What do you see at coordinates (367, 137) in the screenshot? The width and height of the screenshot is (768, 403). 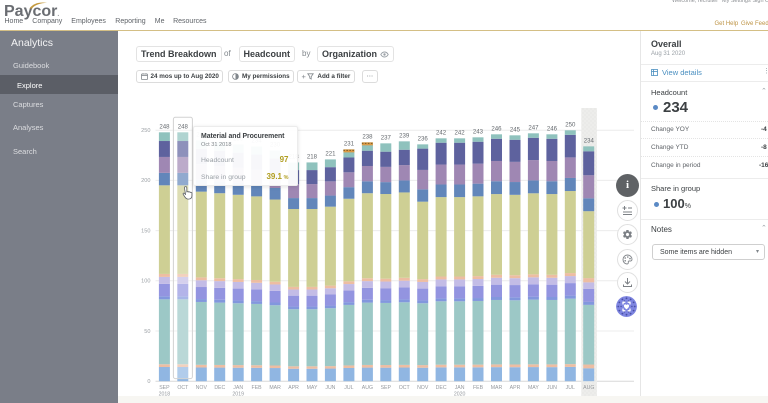 I see `svg-text: 238` at bounding box center [367, 137].